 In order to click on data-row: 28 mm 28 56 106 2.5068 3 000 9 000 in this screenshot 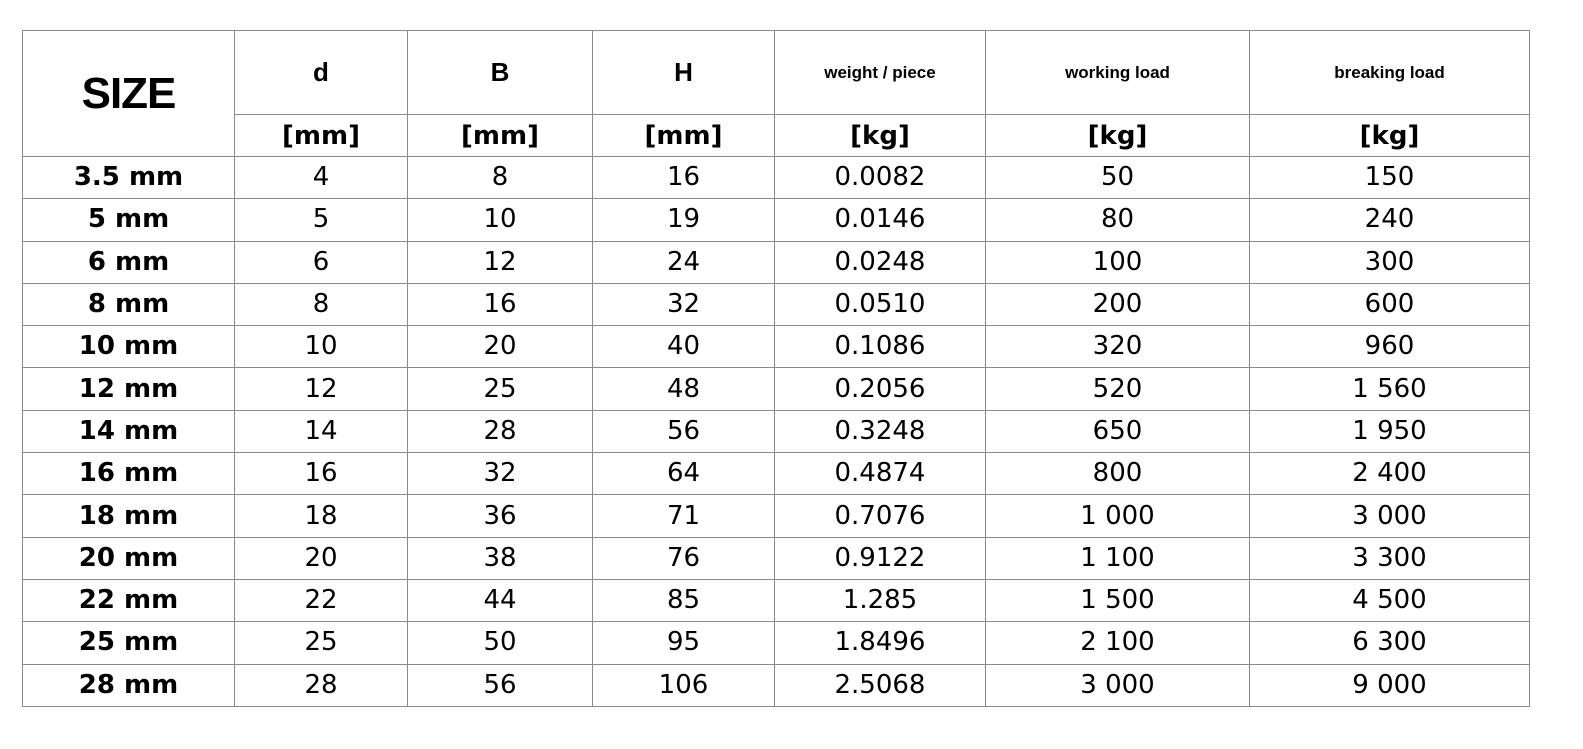, I will do `click(776, 685)`.